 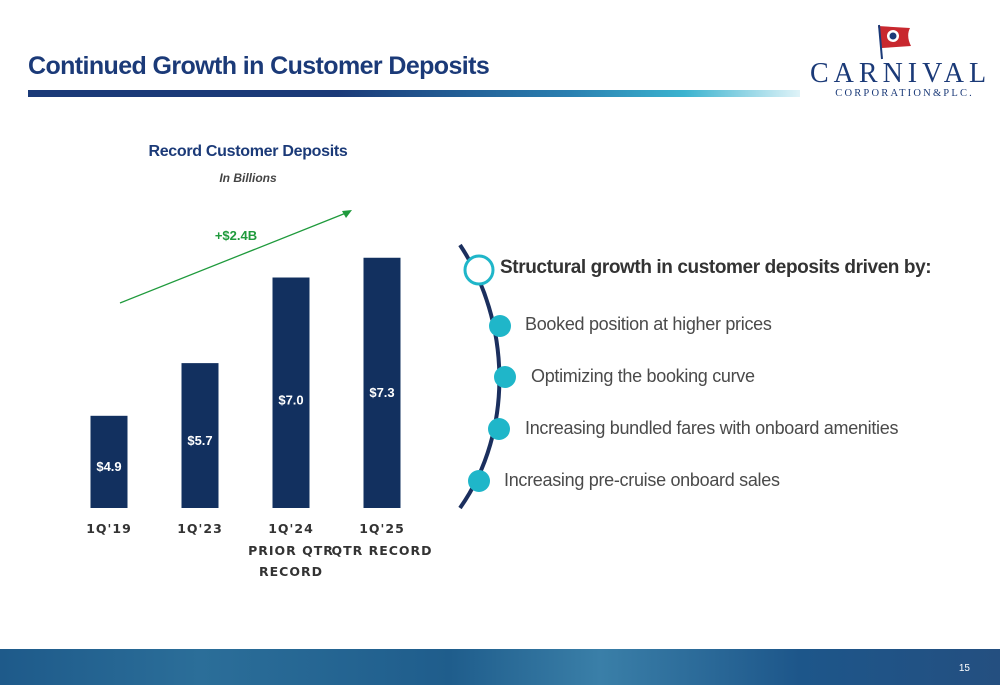 I want to click on data-label: $7.0, so click(x=290, y=400).